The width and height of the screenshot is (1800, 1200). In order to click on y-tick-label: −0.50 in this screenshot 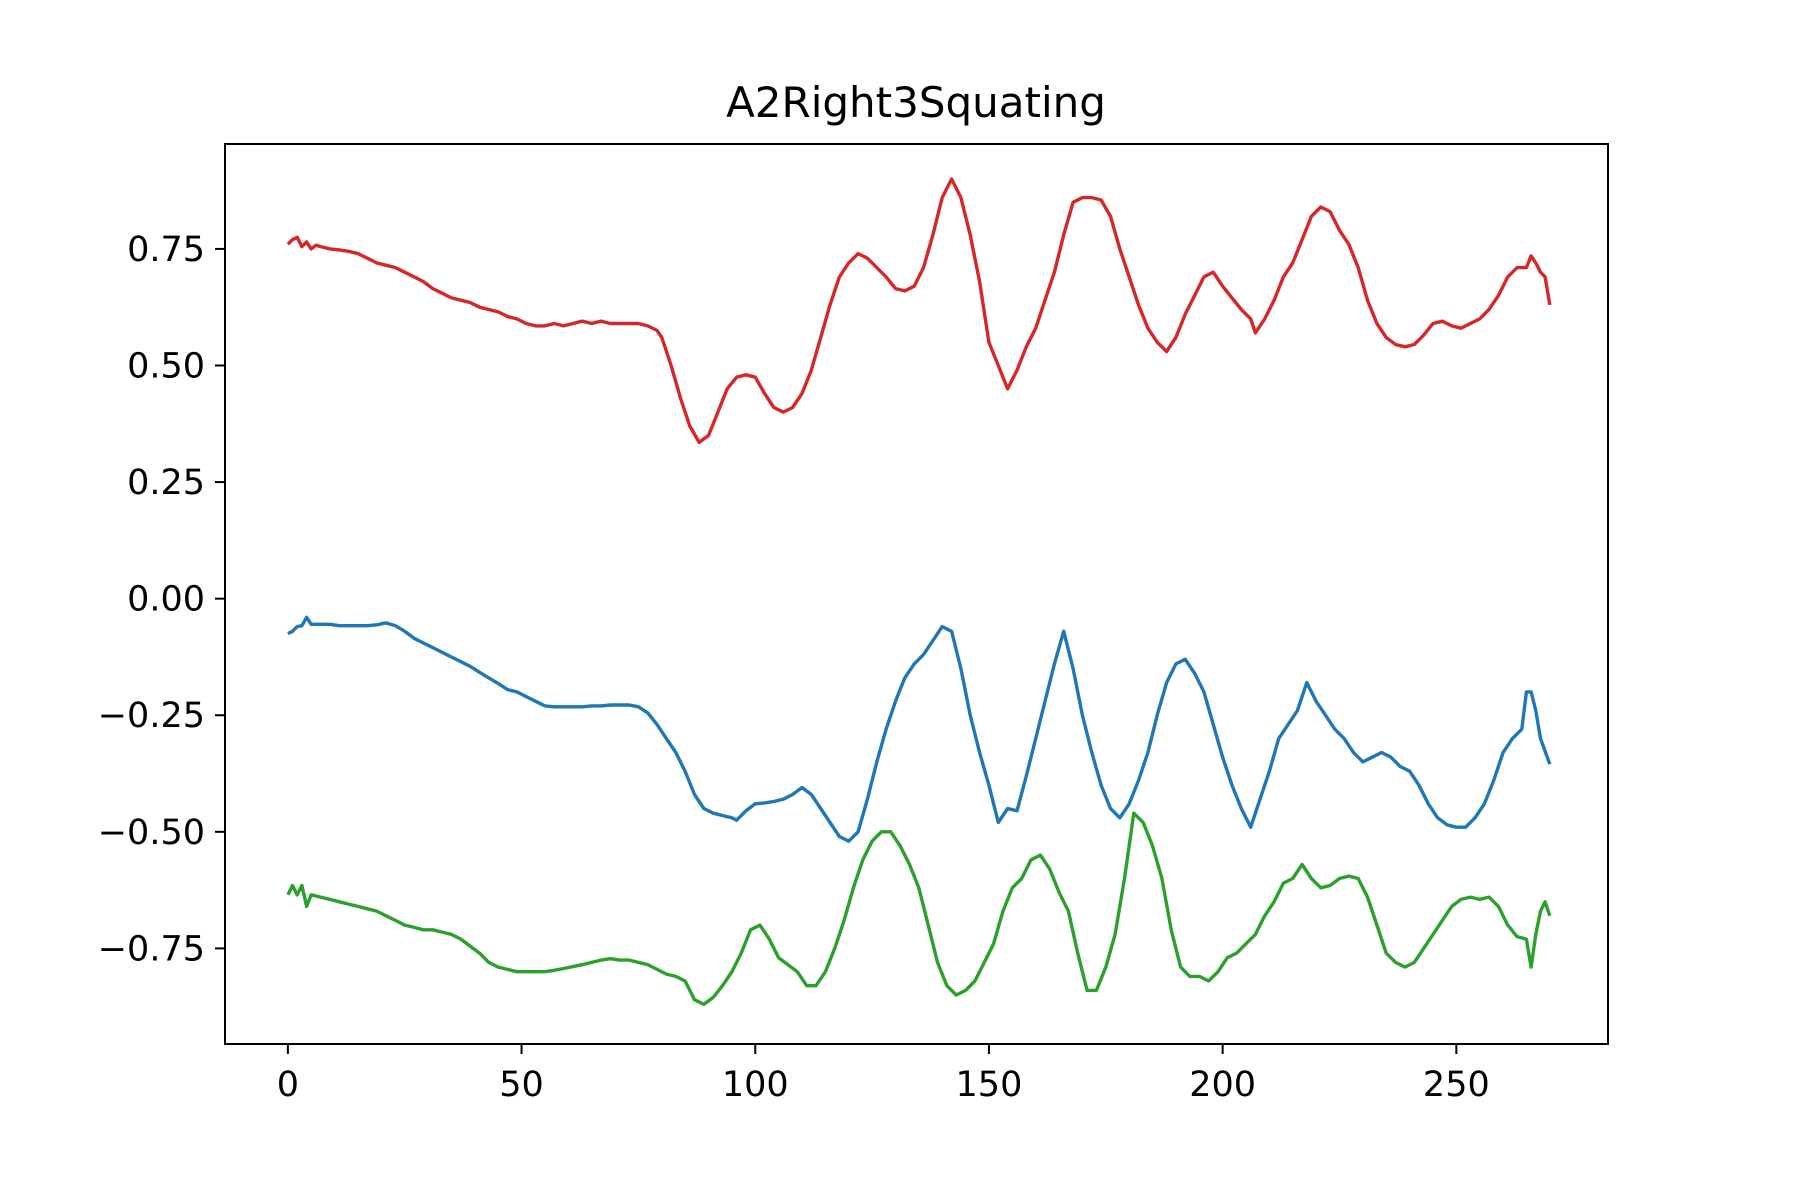, I will do `click(151, 833)`.